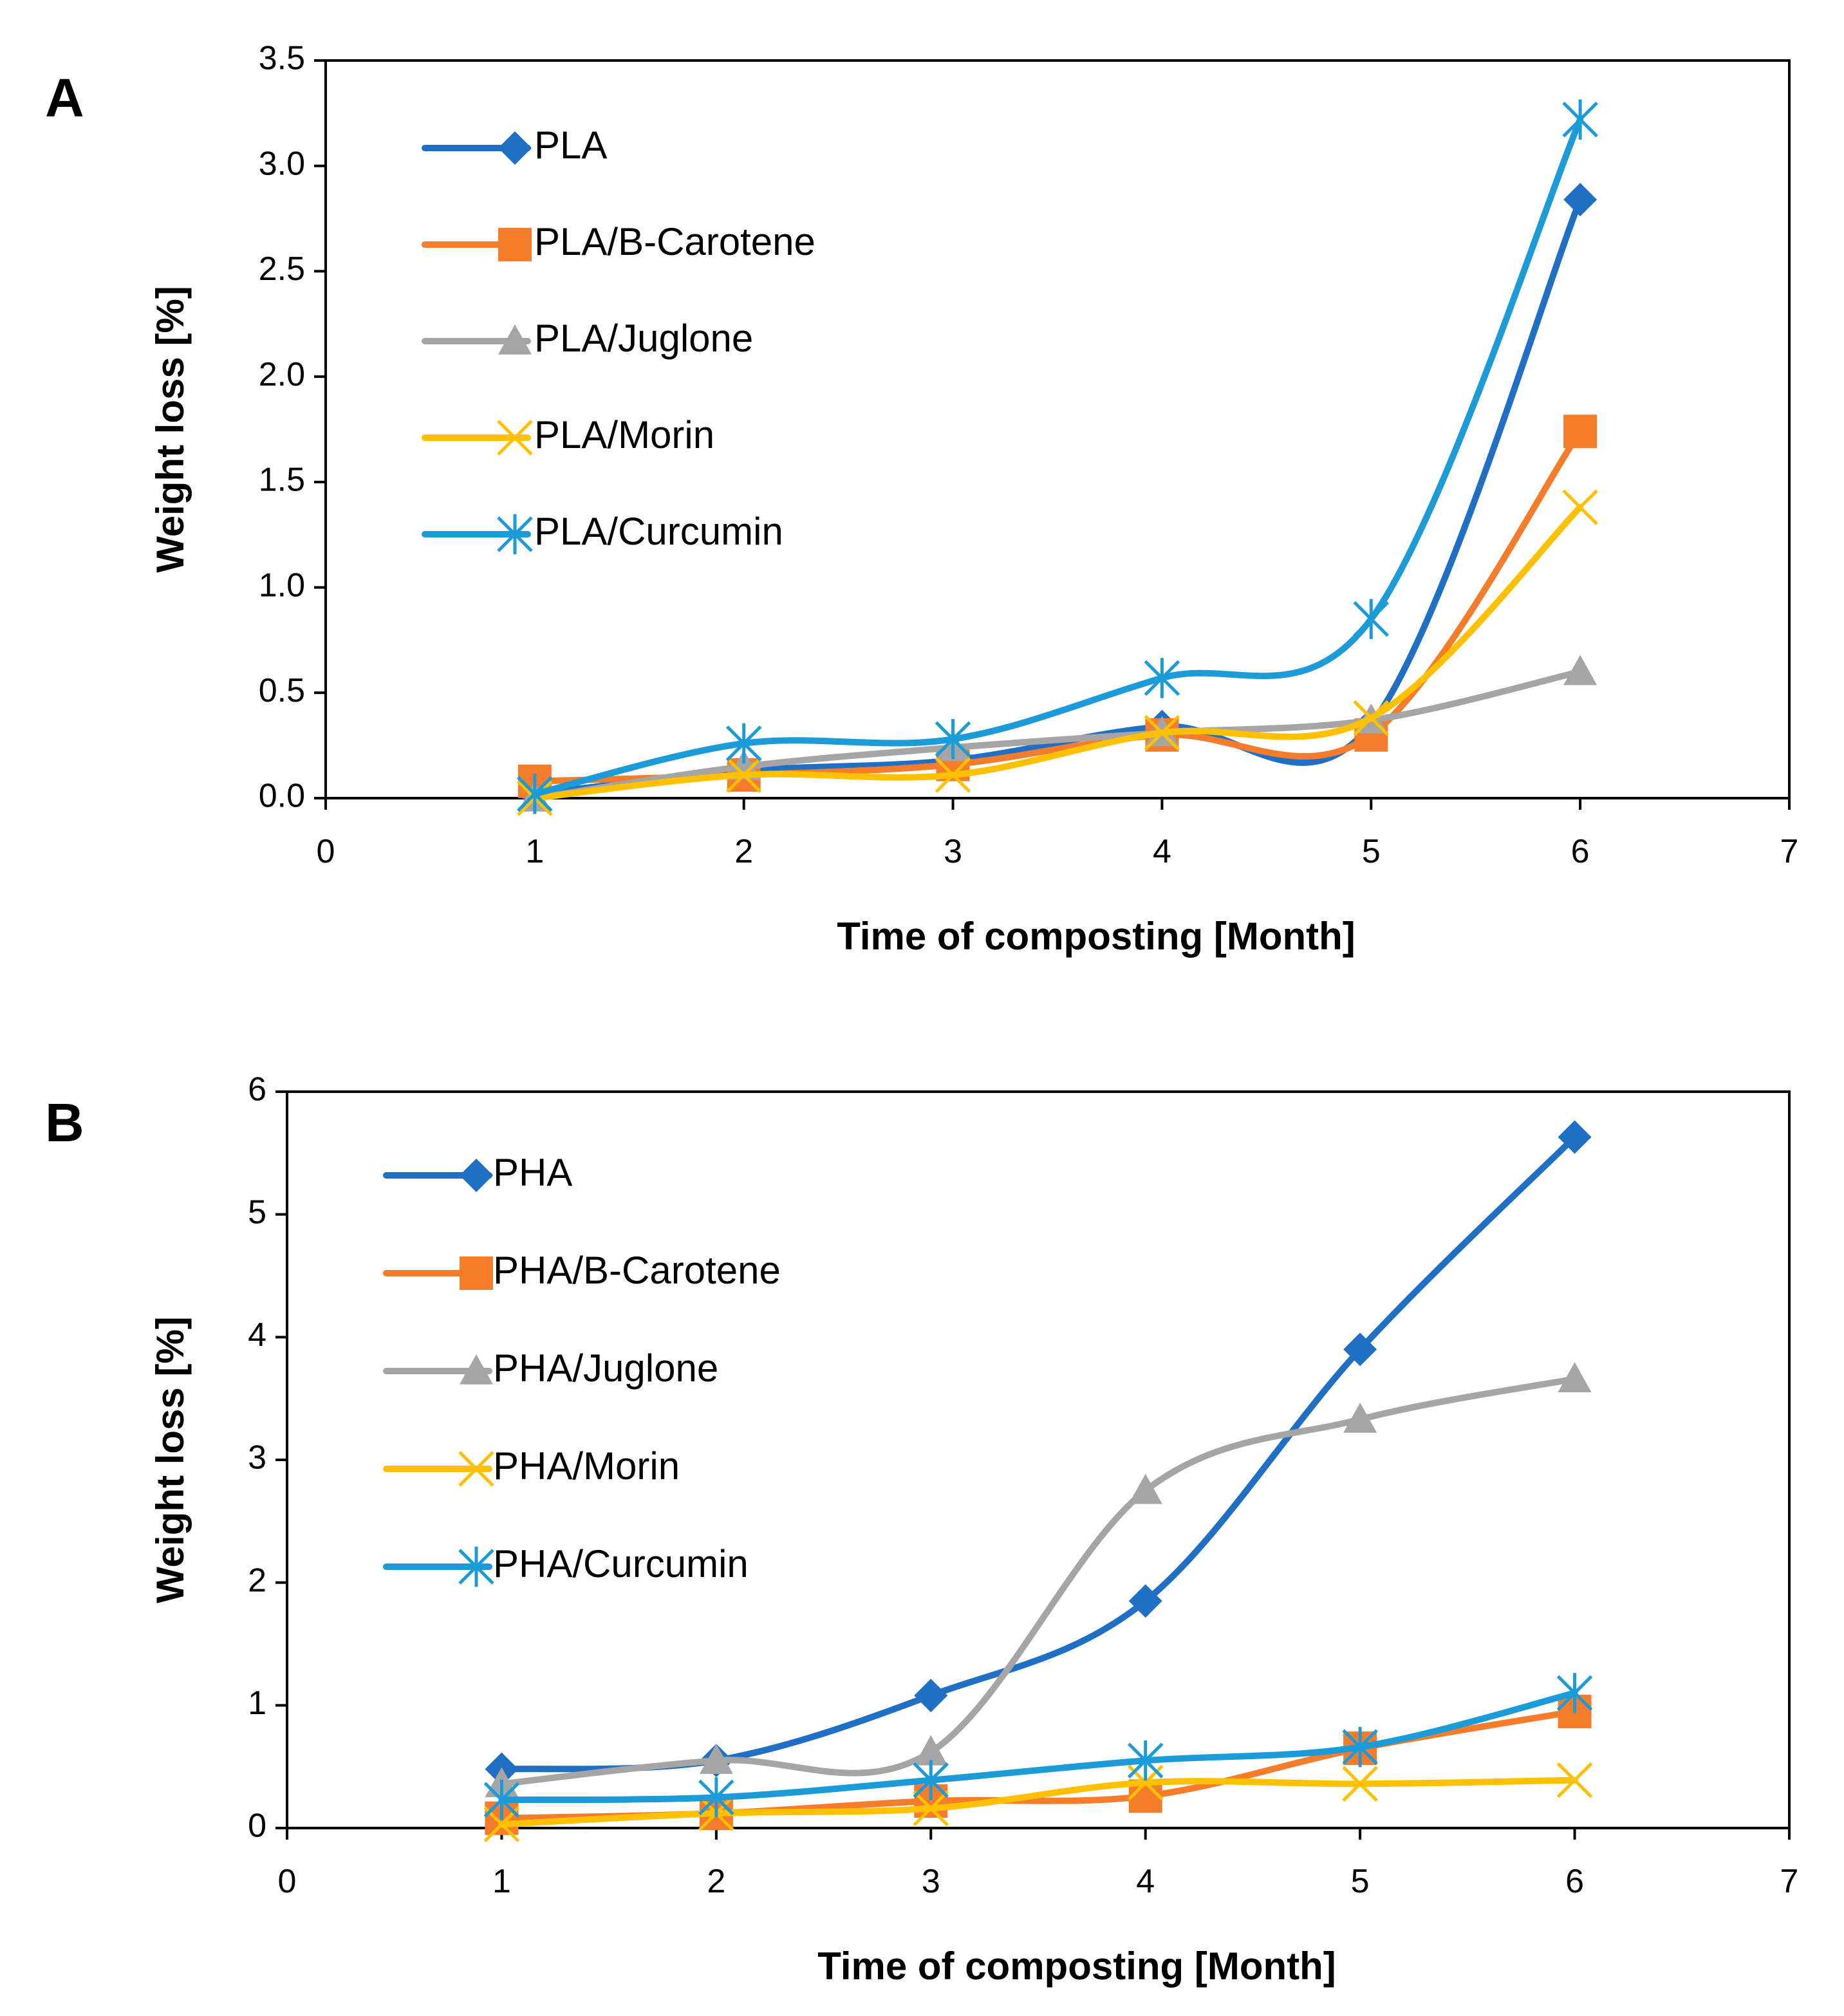 The width and height of the screenshot is (1844, 2016). Describe the element at coordinates (643, 338) in the screenshot. I see `legend-label: PLA/Juglone` at that location.